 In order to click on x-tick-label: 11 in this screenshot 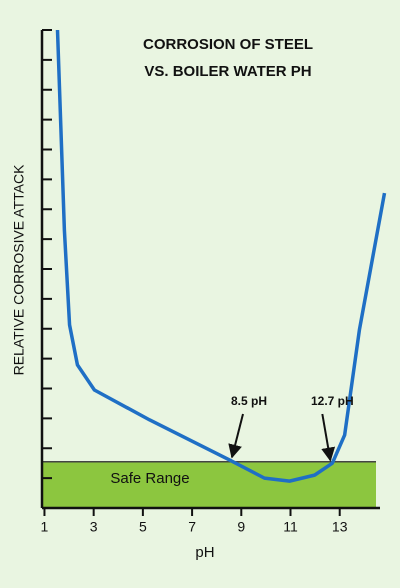, I will do `click(290, 527)`.